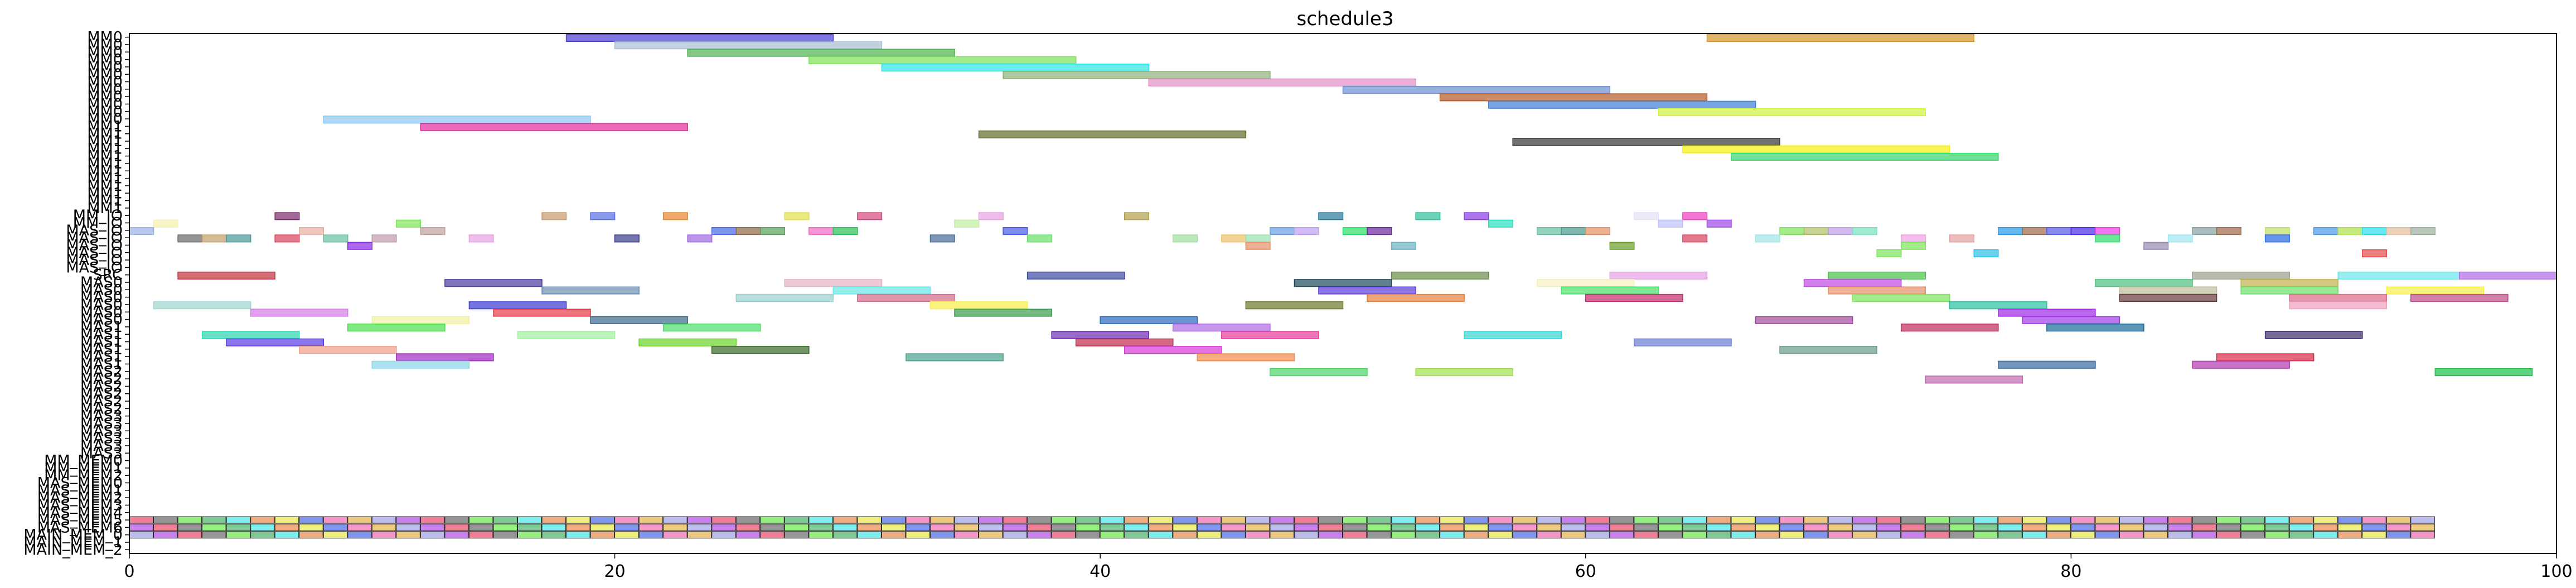 The width and height of the screenshot is (2576, 588). I want to click on y-tick-label: MM0, so click(105, 37).